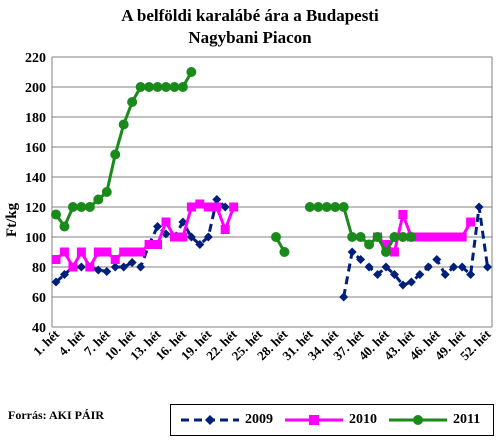 The width and height of the screenshot is (500, 442). What do you see at coordinates (35, 148) in the screenshot?
I see `y-tick-label: 160` at bounding box center [35, 148].